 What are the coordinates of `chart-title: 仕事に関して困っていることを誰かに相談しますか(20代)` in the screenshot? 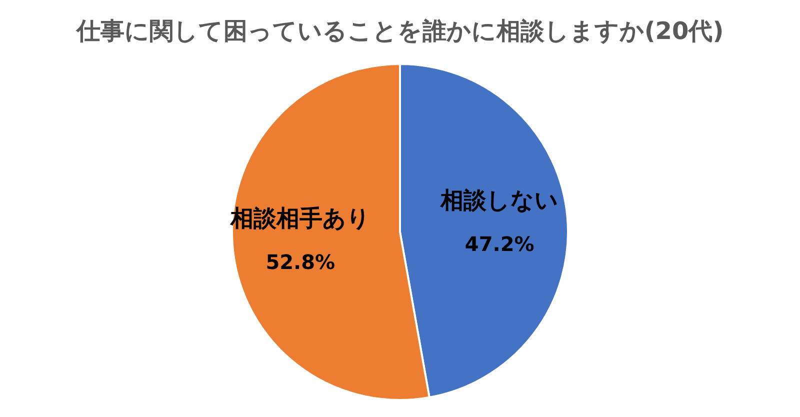 It's located at (399, 31).